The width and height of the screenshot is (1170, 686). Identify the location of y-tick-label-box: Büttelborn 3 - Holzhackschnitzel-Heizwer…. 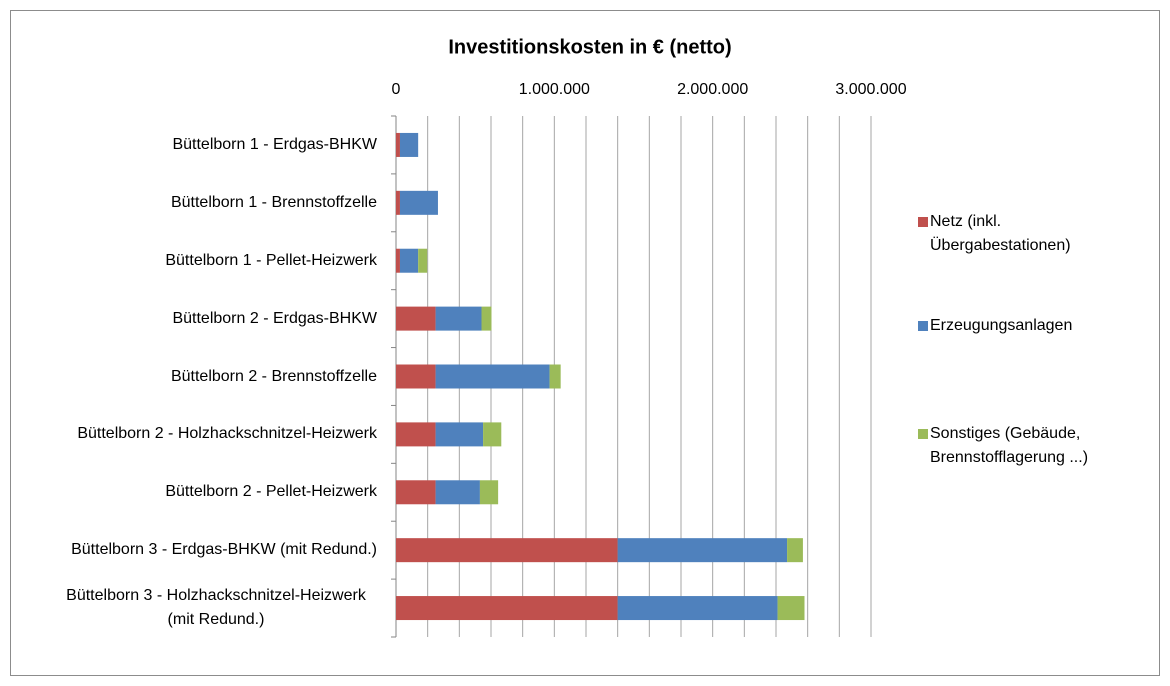
(216, 608).